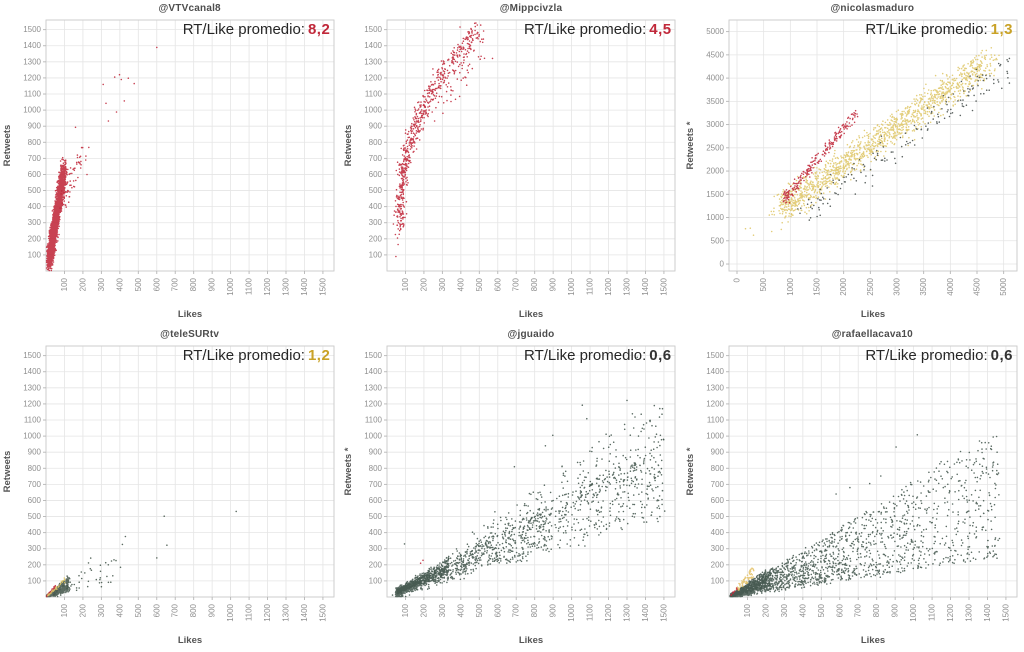 Image resolution: width=1024 pixels, height=652 pixels. I want to click on rt-like-annotation: RT/Like promedio: 8,2, so click(257, 29).